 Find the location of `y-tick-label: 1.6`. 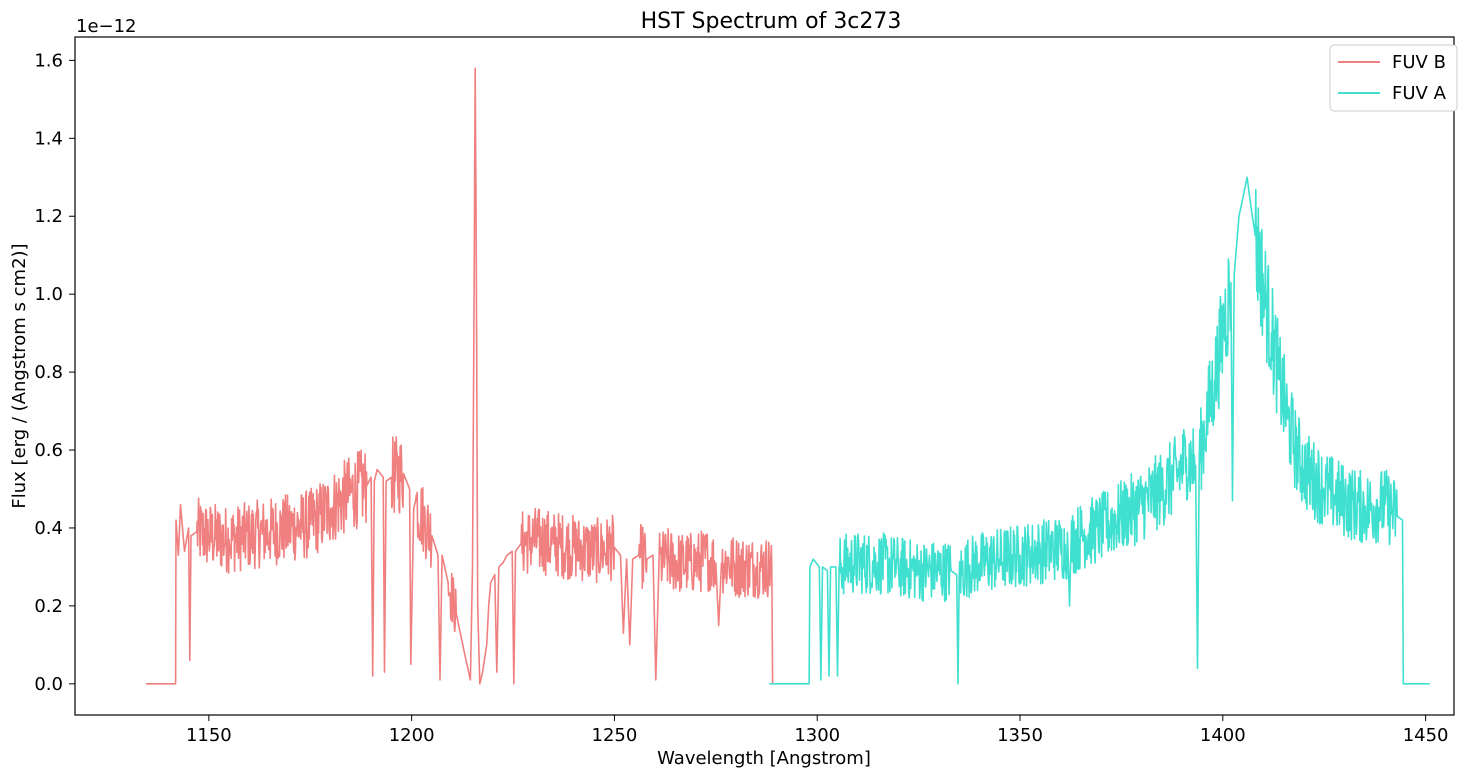

y-tick-label: 1.6 is located at coordinates (48, 60).